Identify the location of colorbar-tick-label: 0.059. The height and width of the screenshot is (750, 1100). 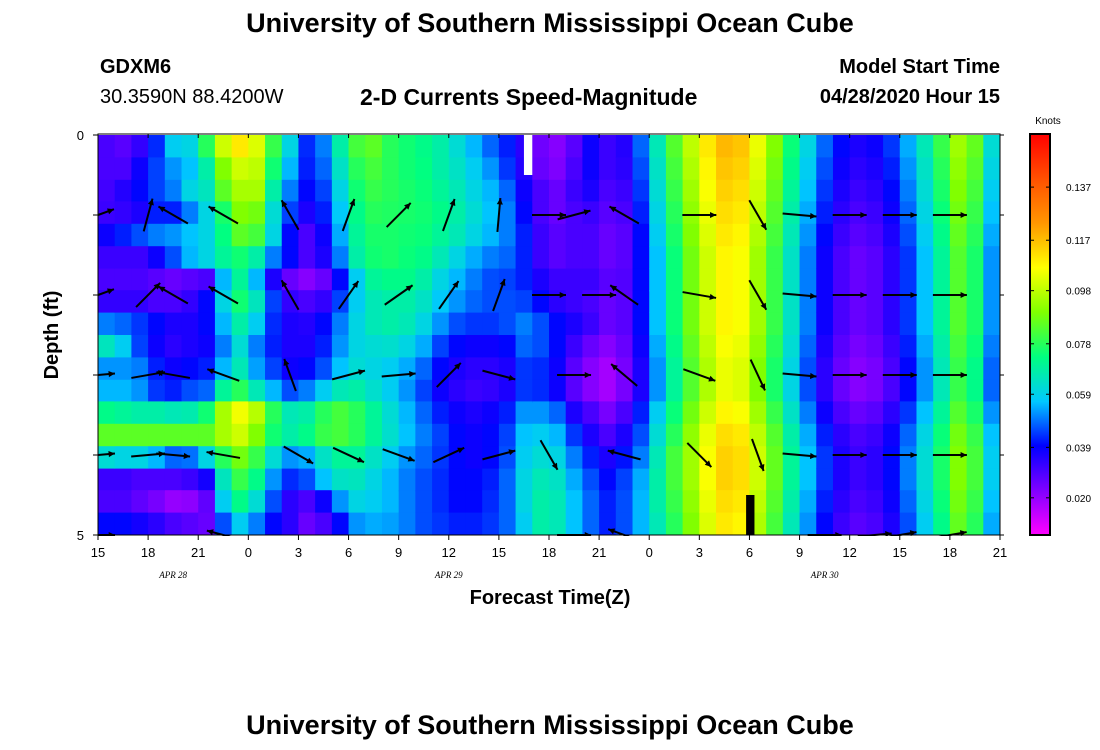
(1078, 395).